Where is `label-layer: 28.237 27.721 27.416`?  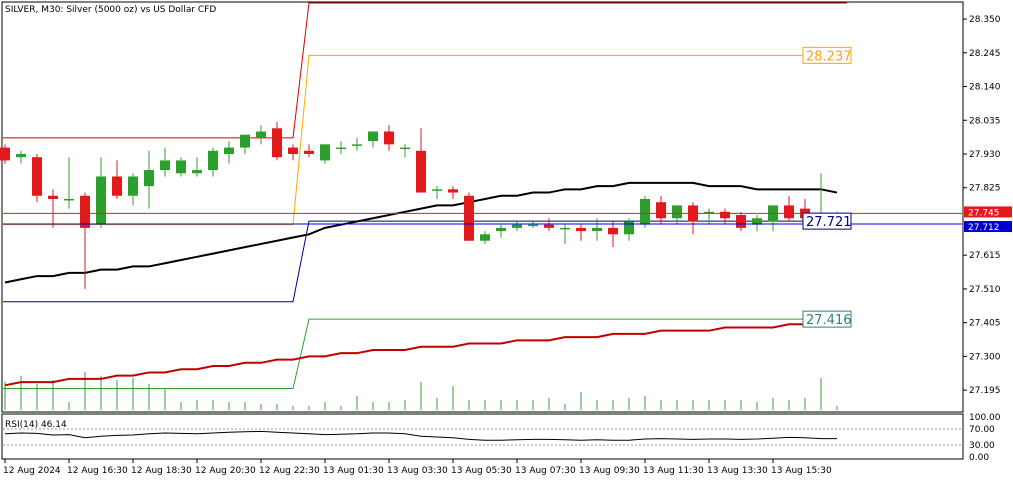
label-layer: 28.237 27.721 27.416 is located at coordinates (827, 187).